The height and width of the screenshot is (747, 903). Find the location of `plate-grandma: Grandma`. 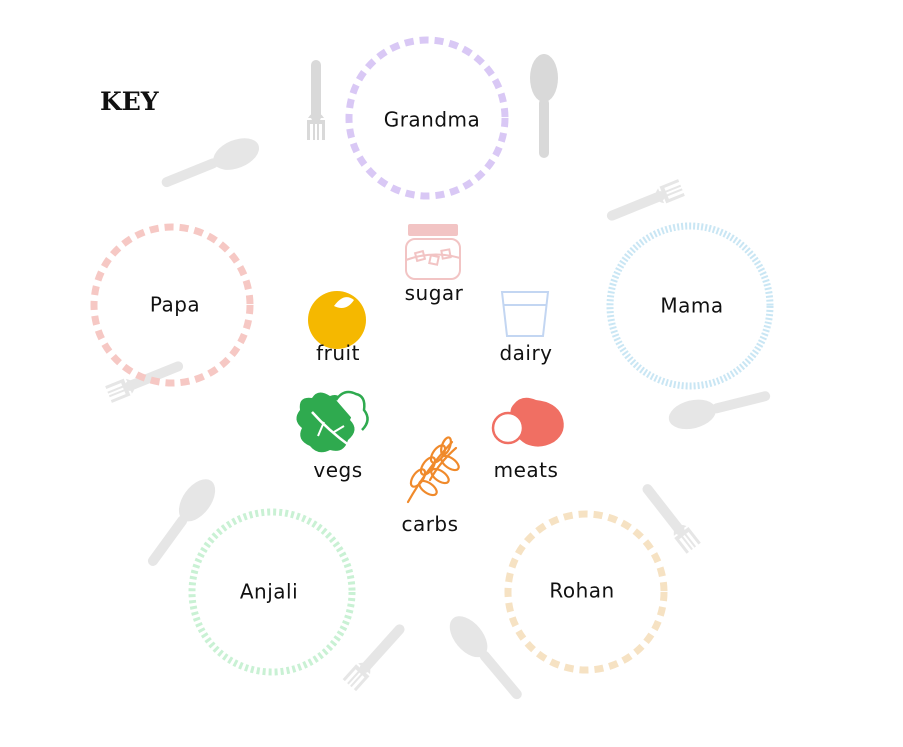

plate-grandma: Grandma is located at coordinates (427, 118).